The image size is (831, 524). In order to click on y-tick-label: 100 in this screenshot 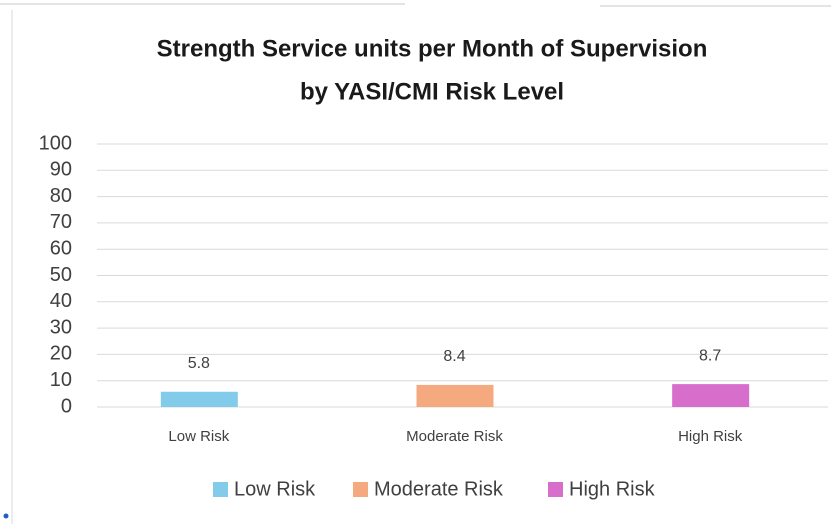, I will do `click(55, 143)`.